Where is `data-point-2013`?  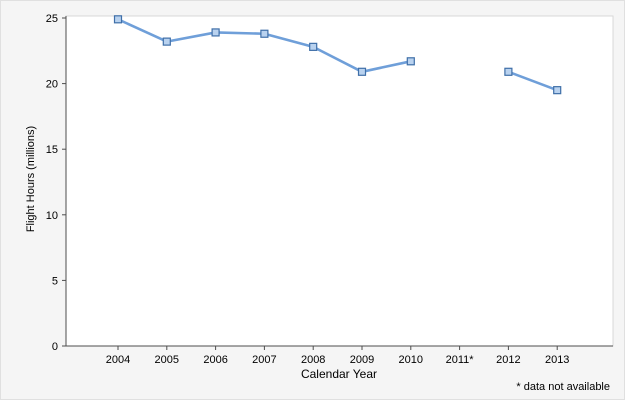
data-point-2013 is located at coordinates (557, 90).